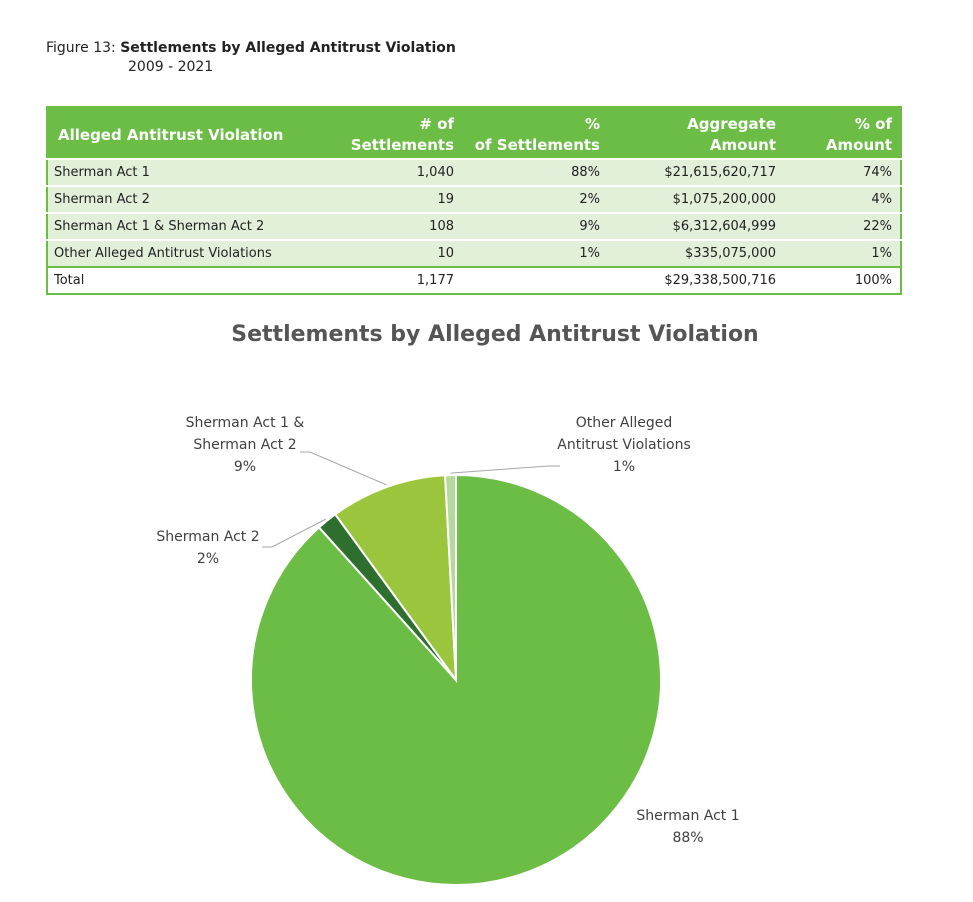  I want to click on cell-pct-amount: 1%, so click(842, 253).